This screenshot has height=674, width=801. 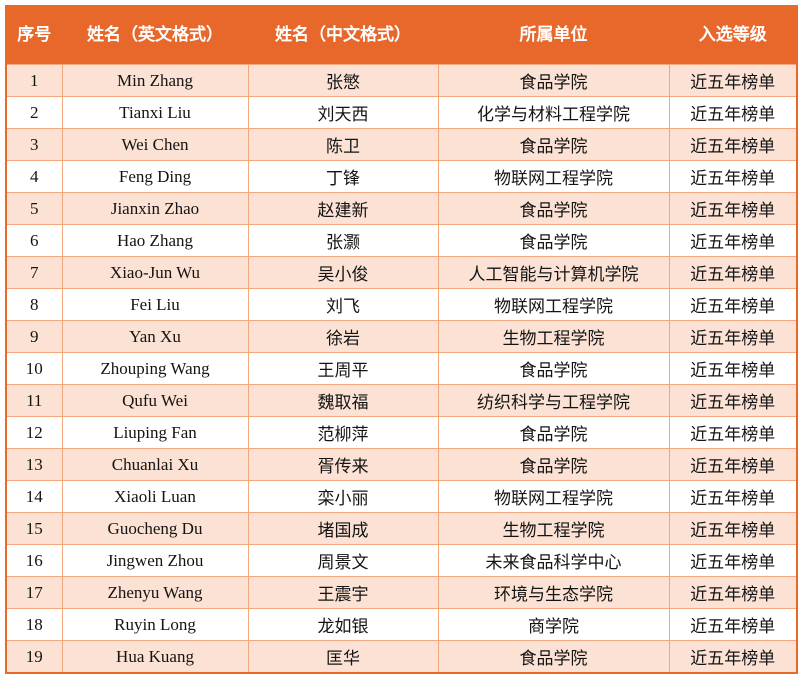 I want to click on table-row: 1 Min Zhang 张慜 食品学院 近五年榜单, so click(x=401, y=80).